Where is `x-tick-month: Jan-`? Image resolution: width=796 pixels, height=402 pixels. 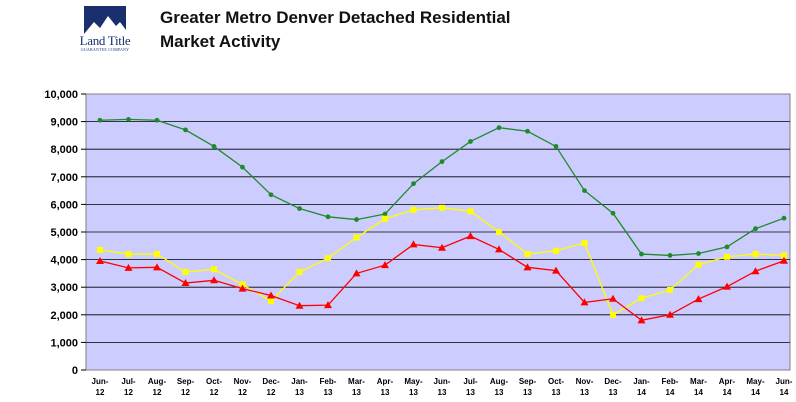
x-tick-month: Jan- is located at coordinates (641, 381).